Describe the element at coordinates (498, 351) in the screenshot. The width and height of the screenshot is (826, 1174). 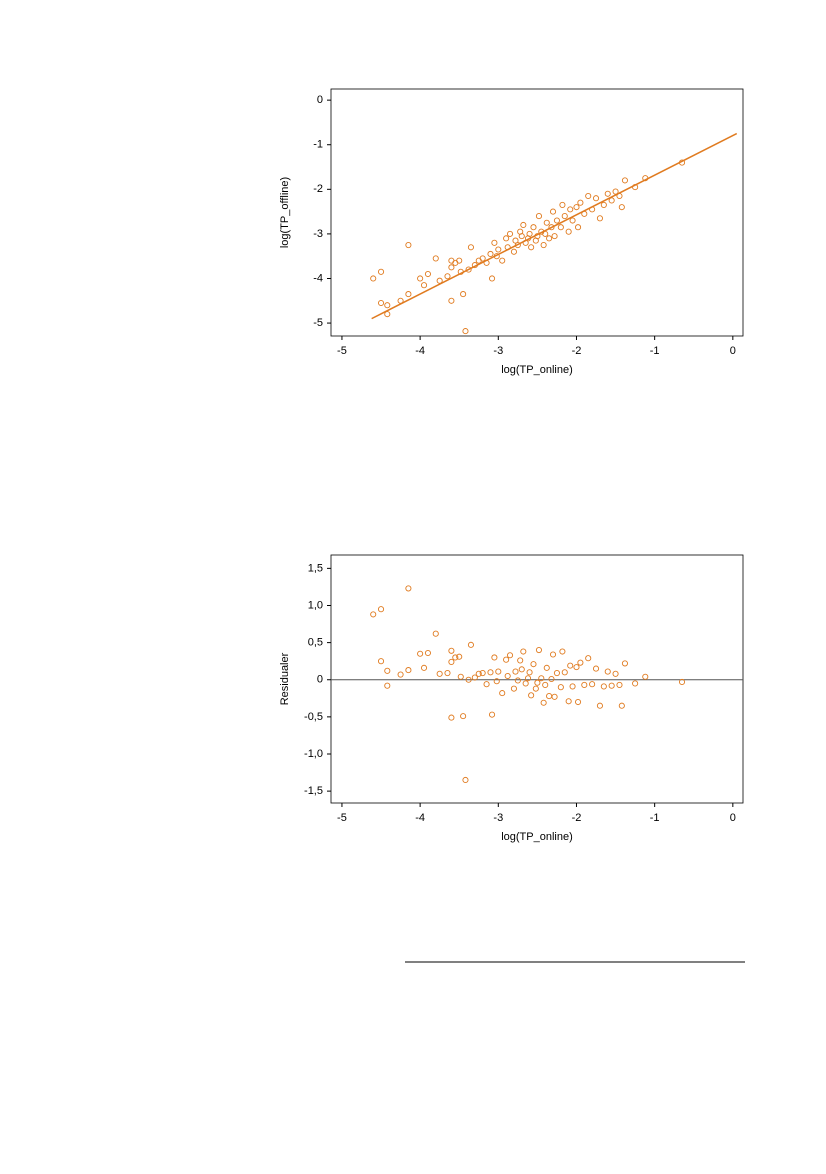
I see `x-tick-label: -3` at that location.